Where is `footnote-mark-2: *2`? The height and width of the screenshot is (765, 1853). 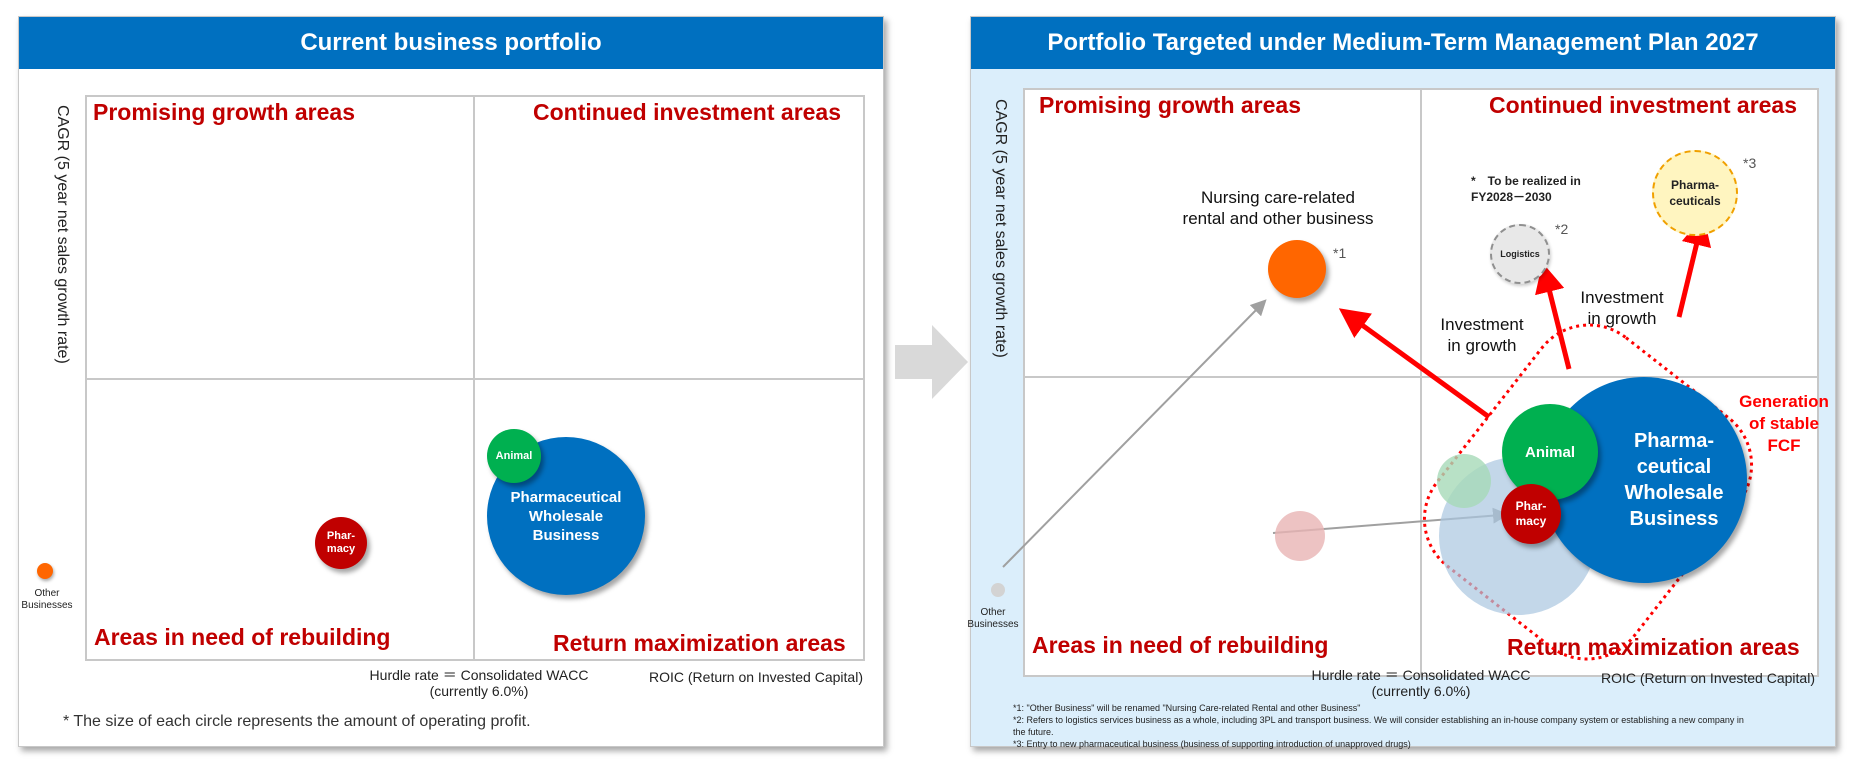
footnote-mark-2: *2 is located at coordinates (1562, 229).